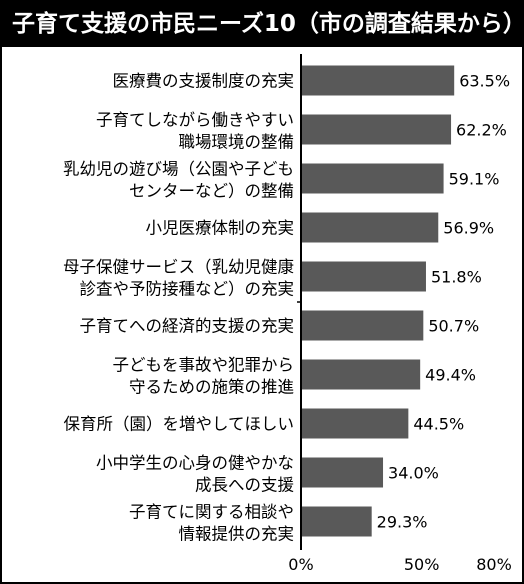 The height and width of the screenshot is (584, 524). Describe the element at coordinates (438, 424) in the screenshot. I see `value-label-8: 44.5%` at that location.